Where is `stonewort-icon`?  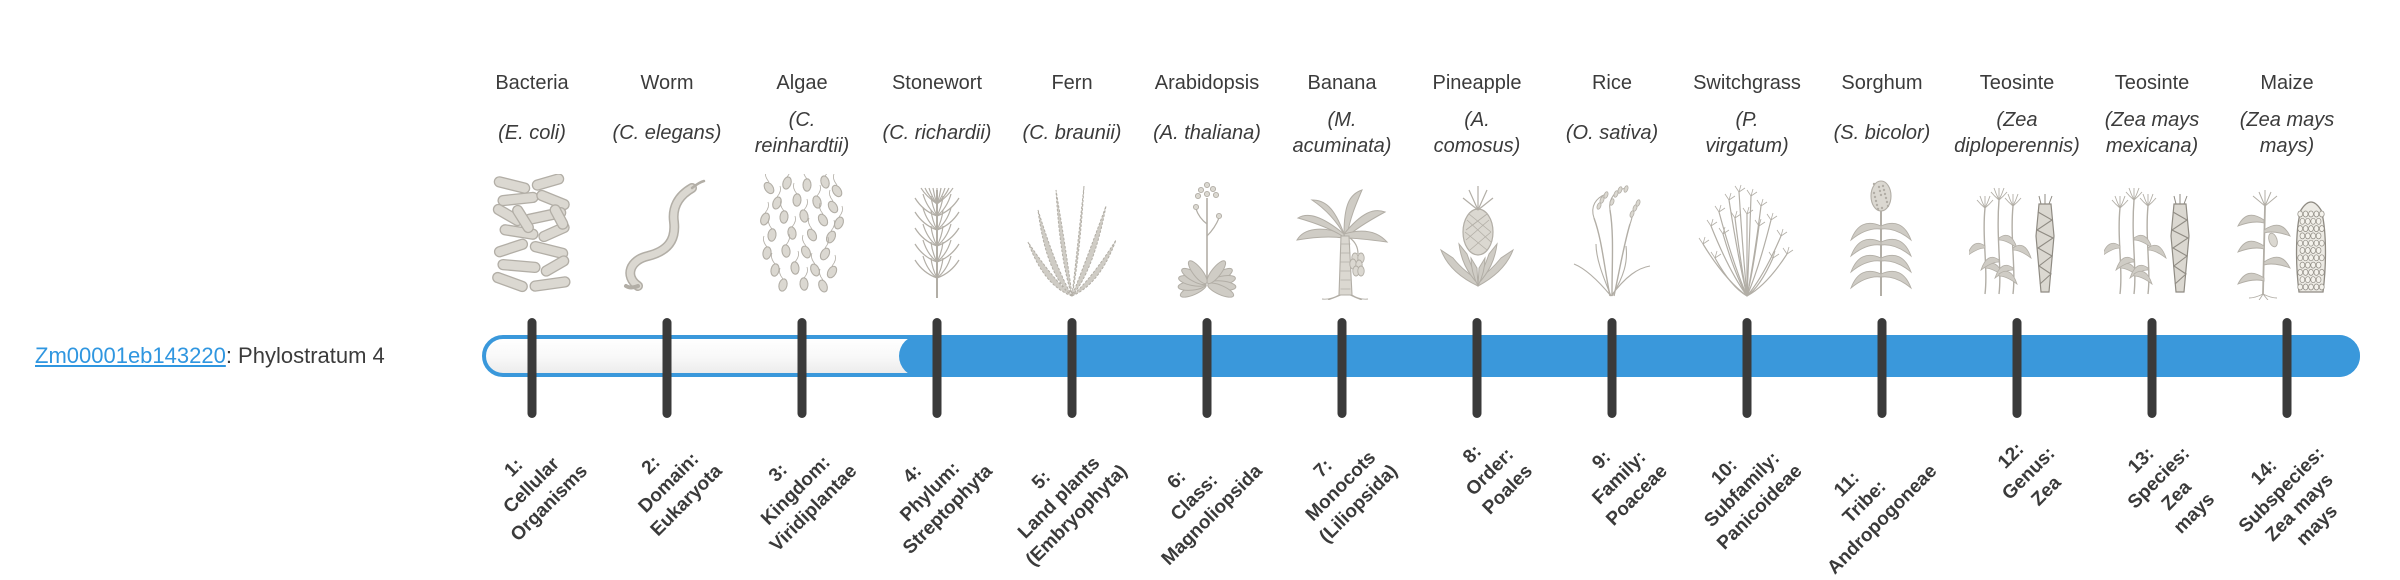 stonewort-icon is located at coordinates (937, 236).